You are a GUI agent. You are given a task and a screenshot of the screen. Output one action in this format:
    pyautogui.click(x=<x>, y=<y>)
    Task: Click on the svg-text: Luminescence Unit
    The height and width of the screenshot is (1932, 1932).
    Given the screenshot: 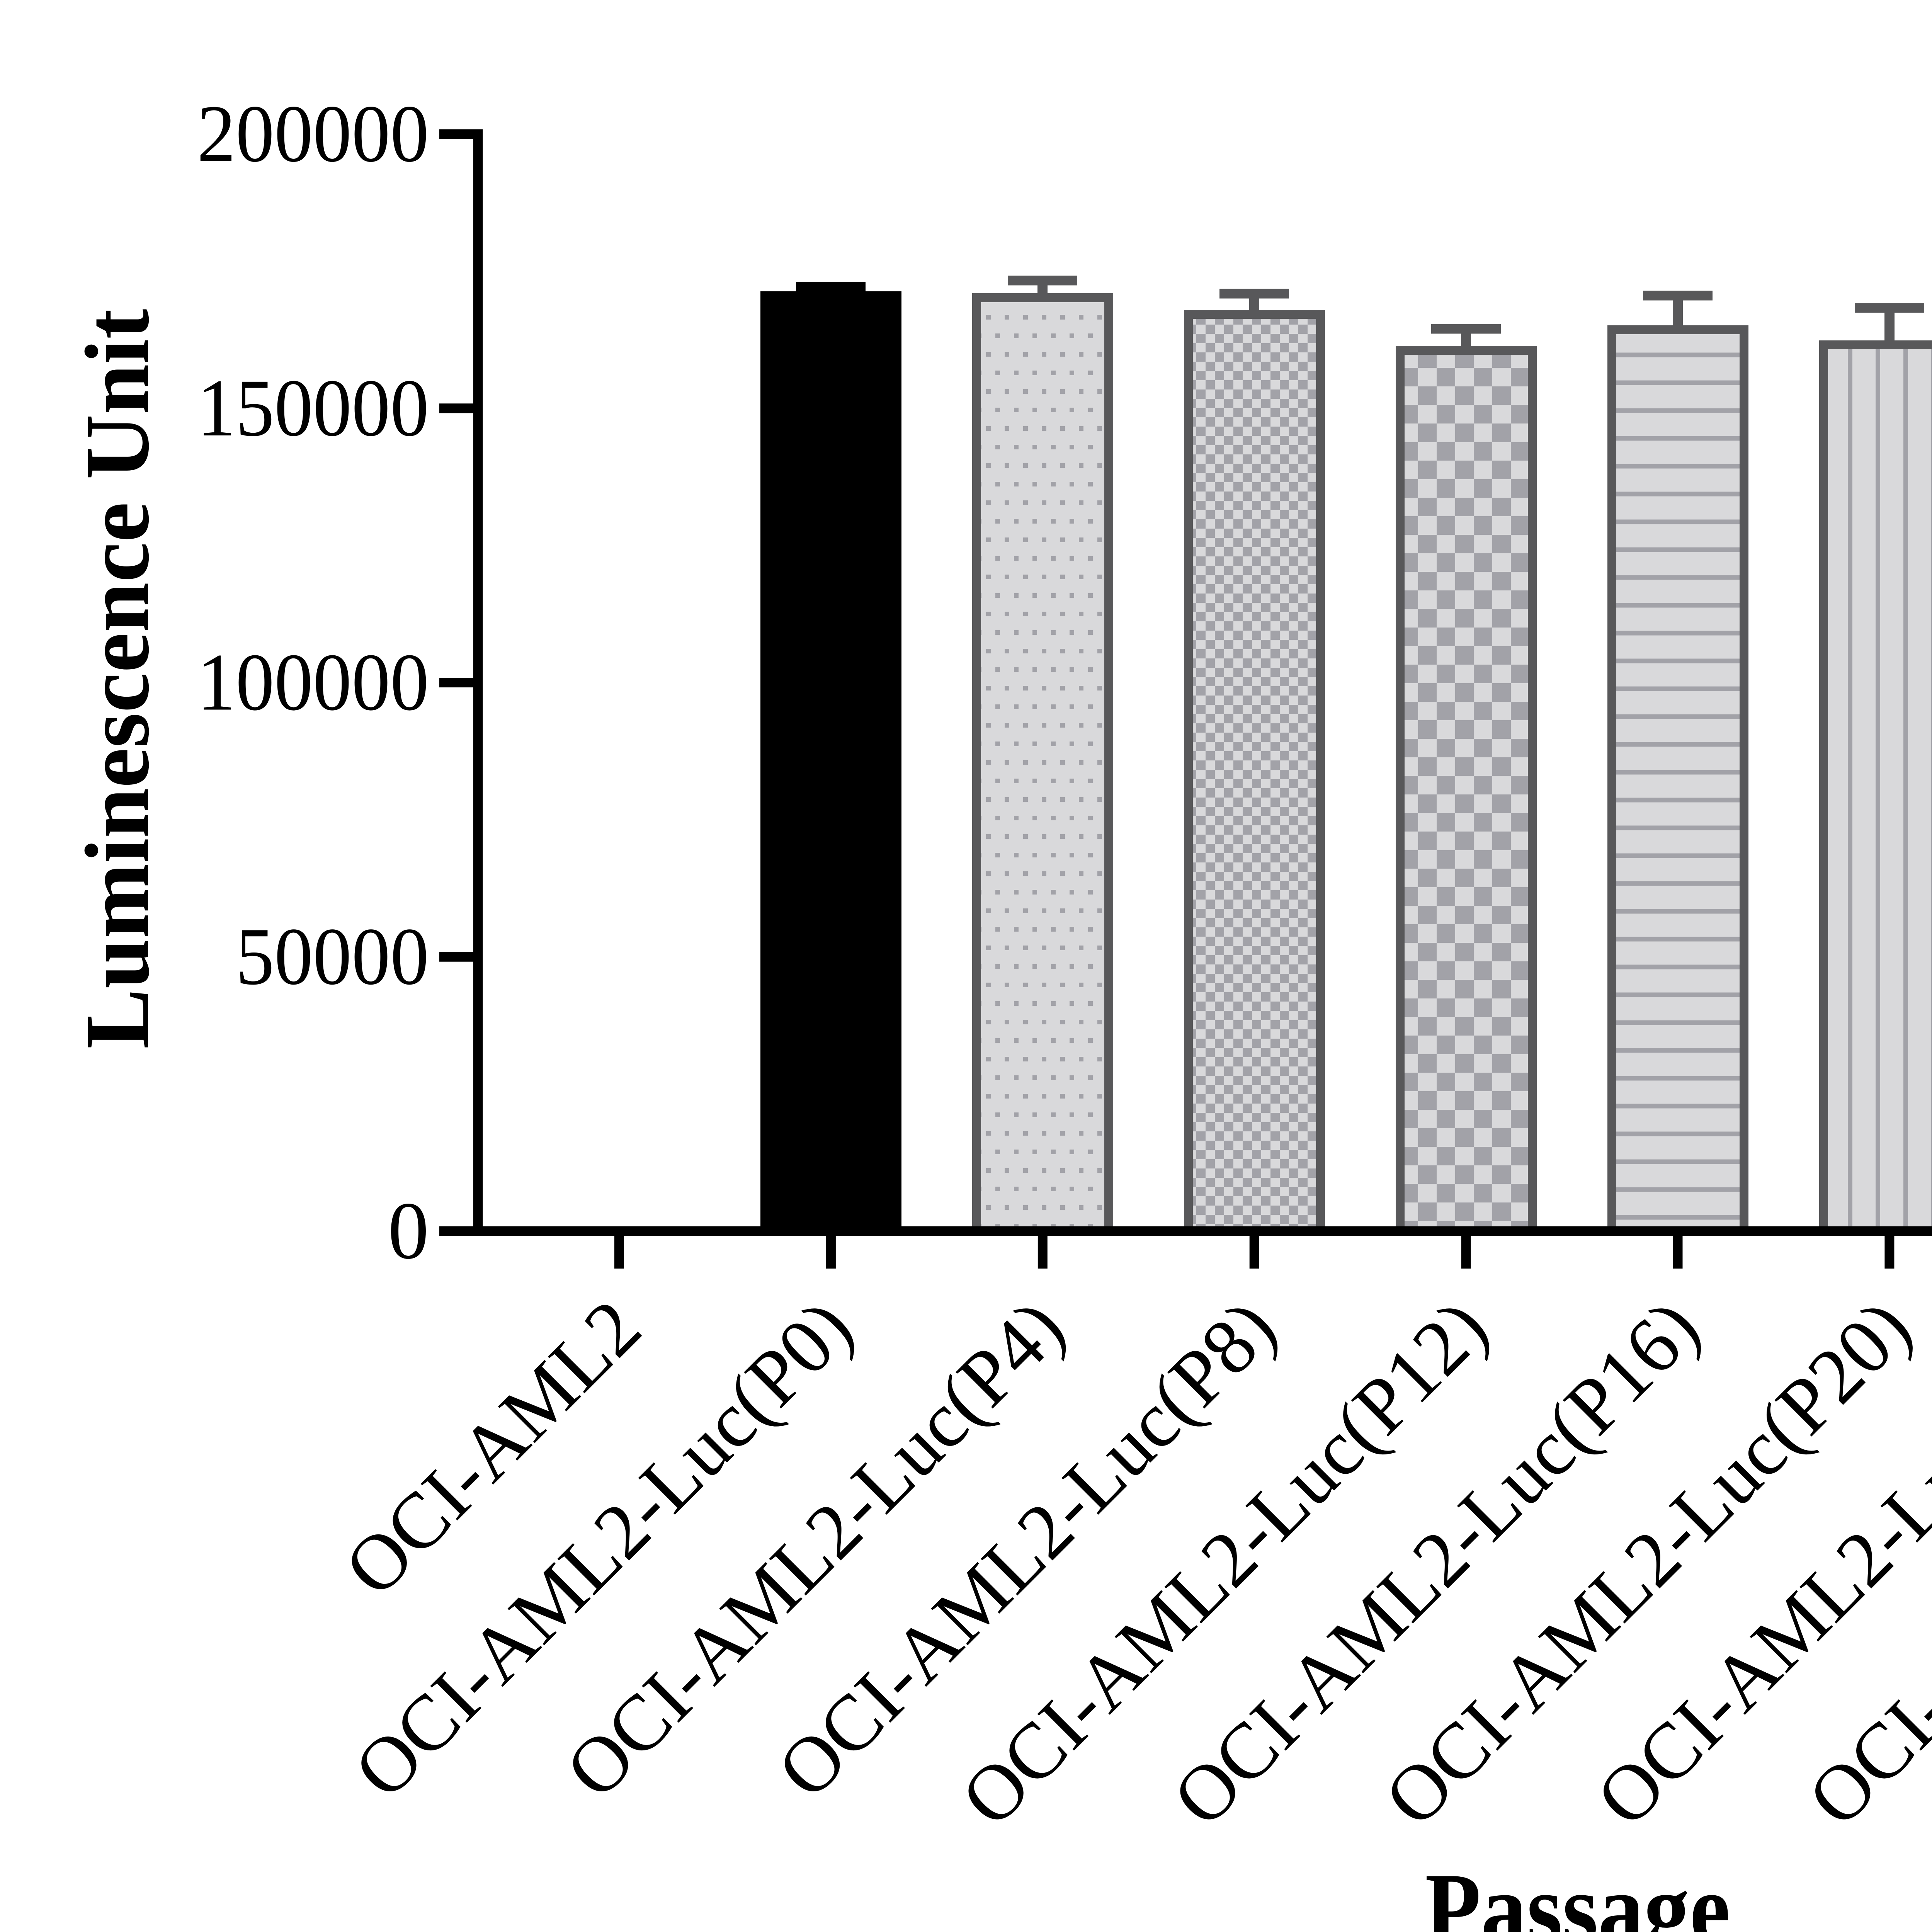 What is the action you would take?
    pyautogui.click(x=118, y=679)
    